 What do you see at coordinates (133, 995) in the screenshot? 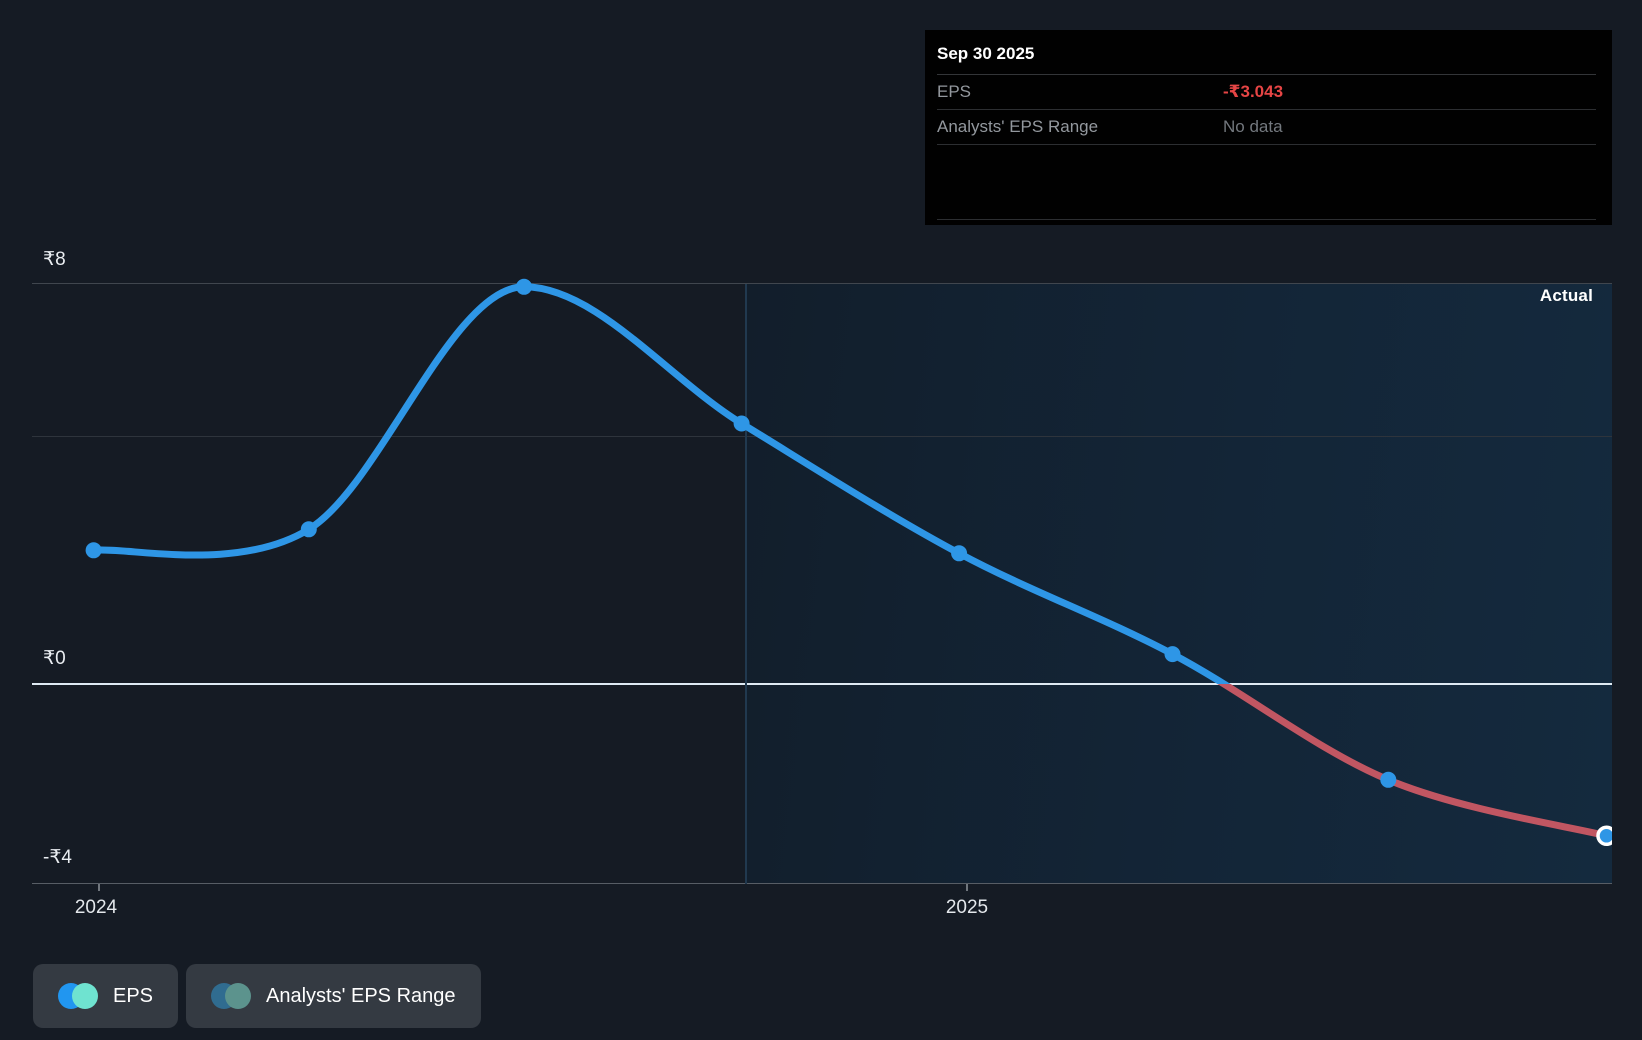
I see `legend-eps-label: EPS` at bounding box center [133, 995].